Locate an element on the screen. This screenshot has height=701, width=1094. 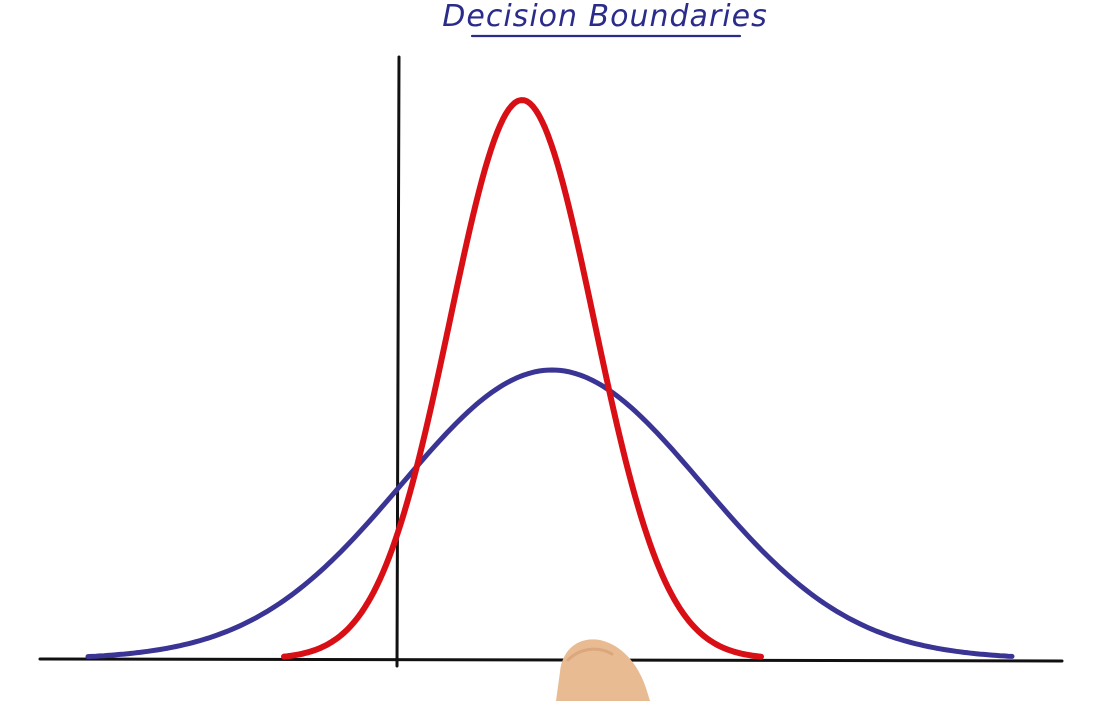
vertical-axis is located at coordinates (398, 361).